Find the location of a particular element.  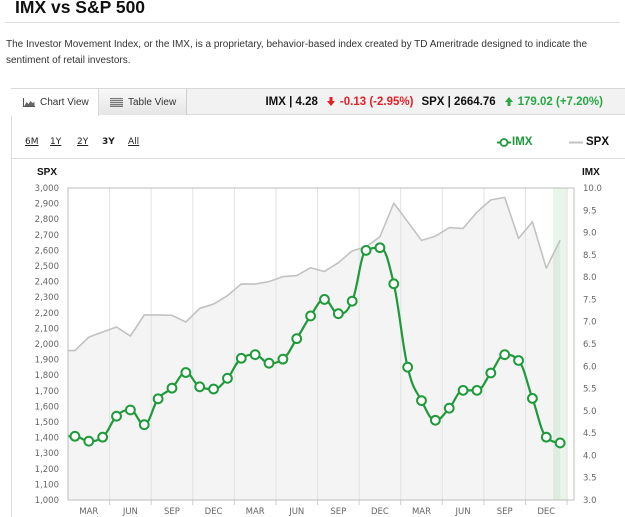

tab-table-view: Table View is located at coordinates (143, 101).